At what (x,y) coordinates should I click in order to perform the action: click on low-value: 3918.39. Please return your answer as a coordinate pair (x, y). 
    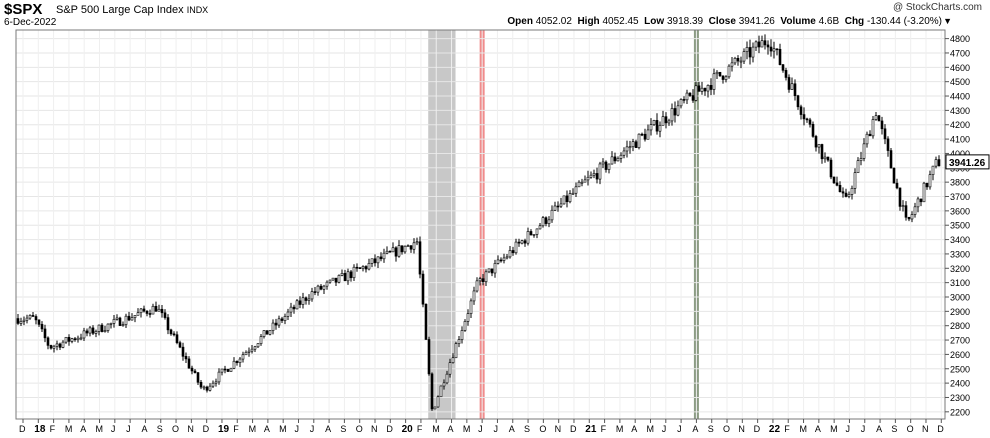
    Looking at the image, I should click on (685, 21).